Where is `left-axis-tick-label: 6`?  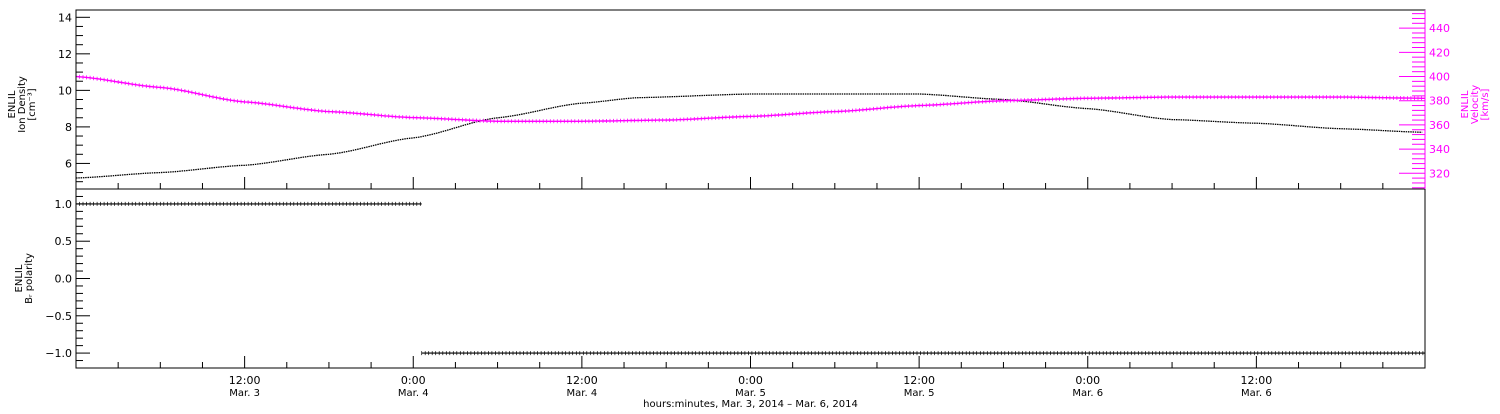
left-axis-tick-label: 6 is located at coordinates (68, 163).